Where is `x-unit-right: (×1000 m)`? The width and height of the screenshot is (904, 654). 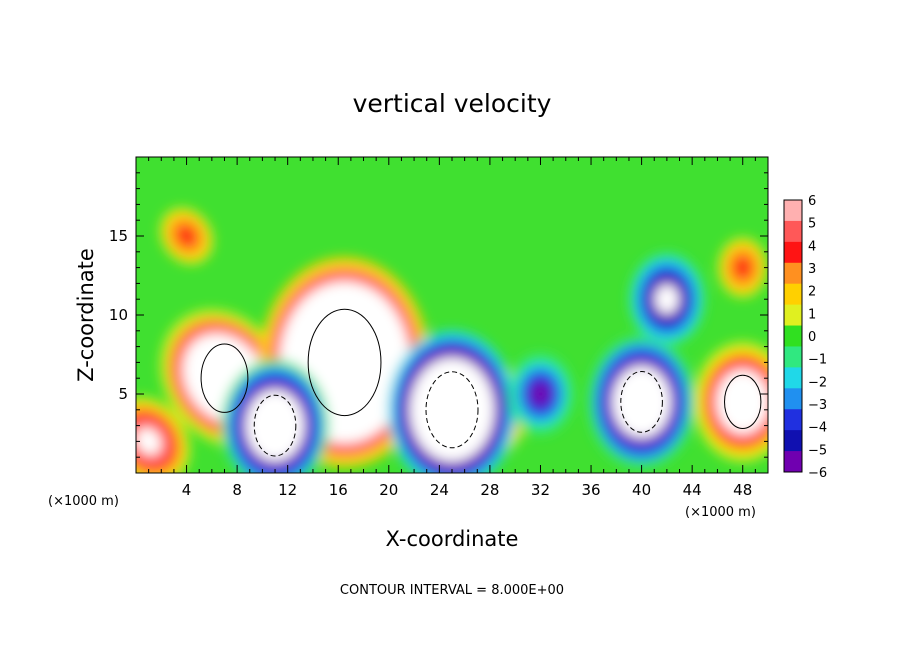 x-unit-right: (×1000 m) is located at coordinates (720, 512).